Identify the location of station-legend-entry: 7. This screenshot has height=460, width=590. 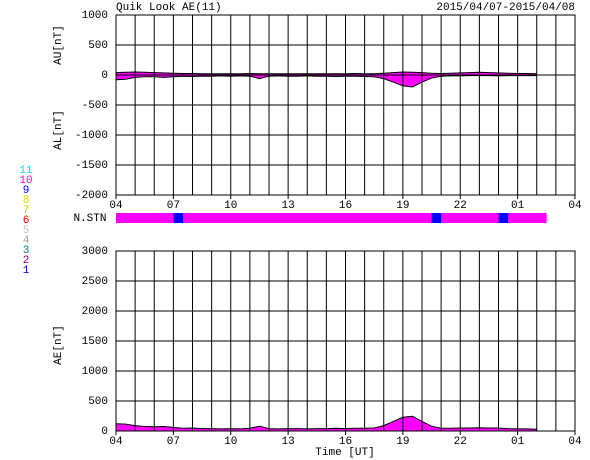
(26, 211).